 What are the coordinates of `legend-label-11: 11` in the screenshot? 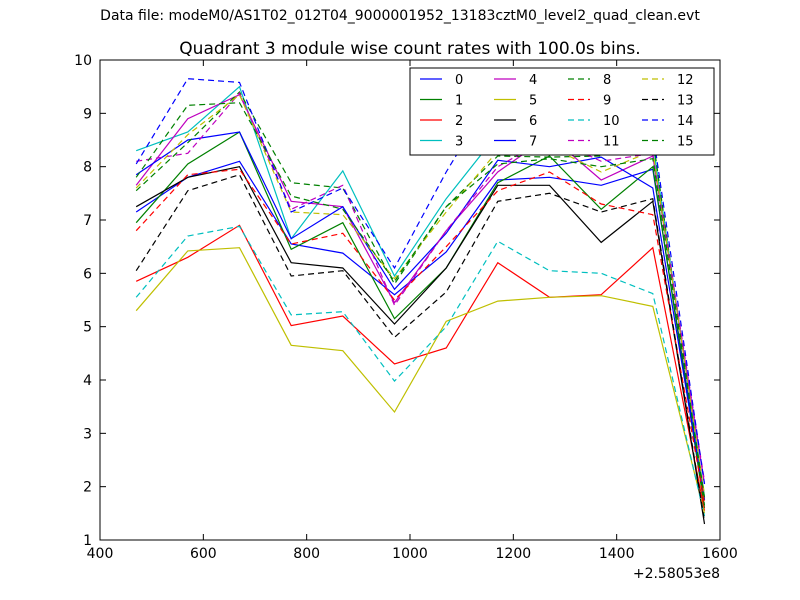 It's located at (611, 142).